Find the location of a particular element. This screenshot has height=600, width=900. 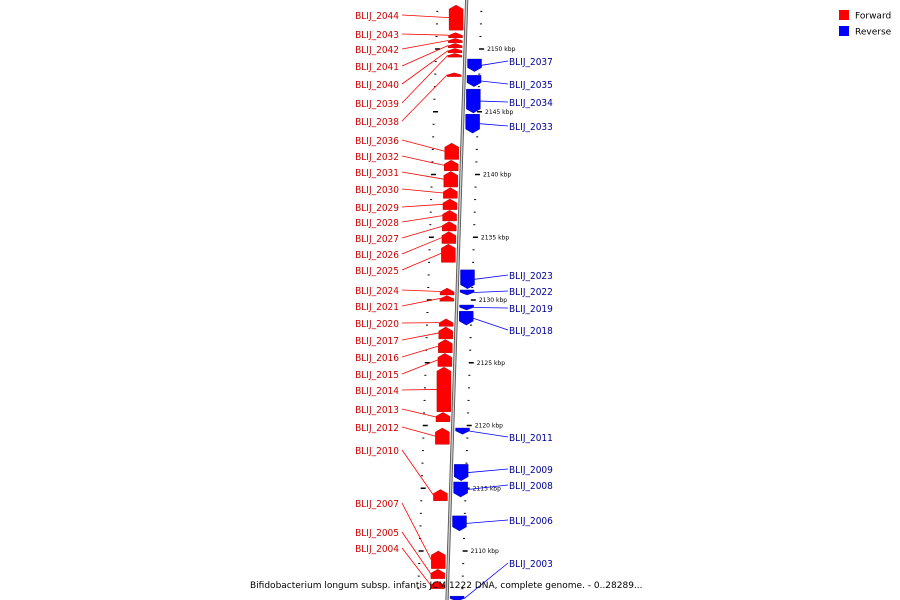

reverse-gene-label: BLIJ_2018 is located at coordinates (531, 331).